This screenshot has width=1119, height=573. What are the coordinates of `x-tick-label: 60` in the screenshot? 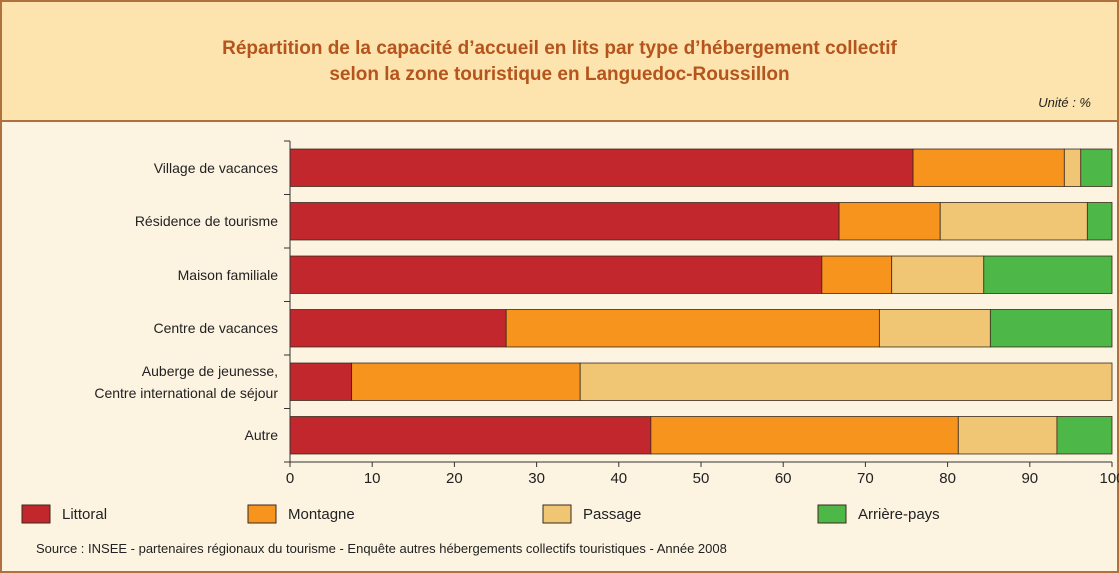 It's located at (783, 478).